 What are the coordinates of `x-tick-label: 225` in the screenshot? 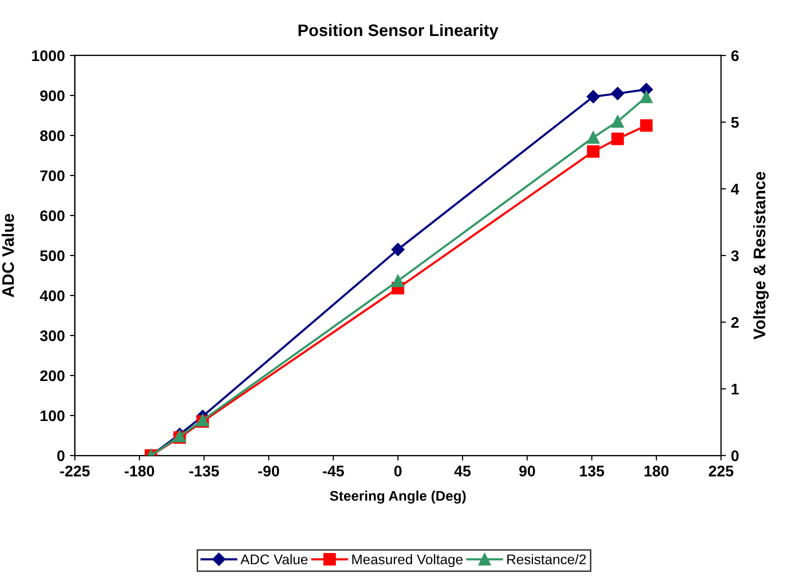 It's located at (721, 471).